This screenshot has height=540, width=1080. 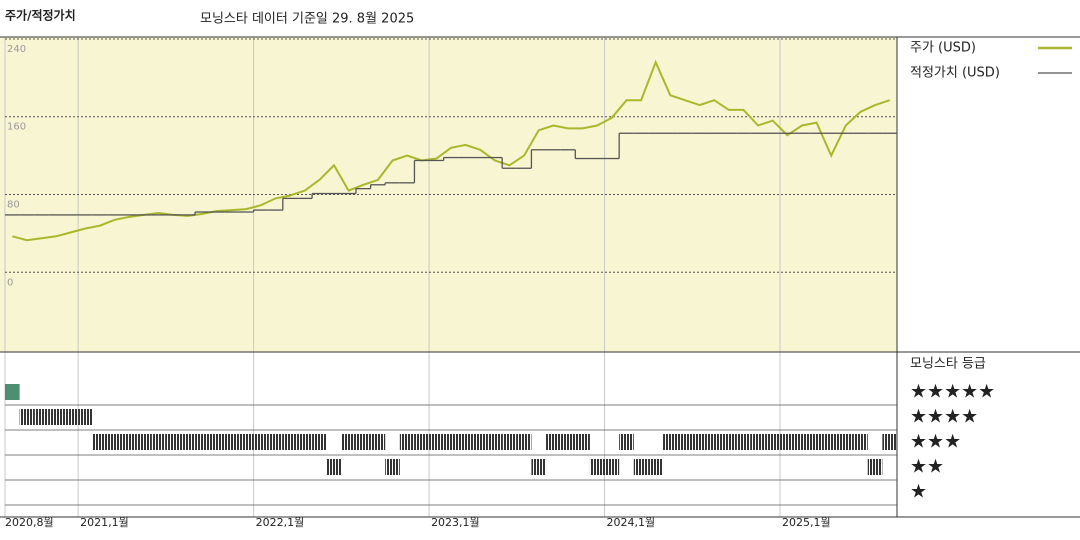 What do you see at coordinates (10, 282) in the screenshot?
I see `y-tick-label: 0` at bounding box center [10, 282].